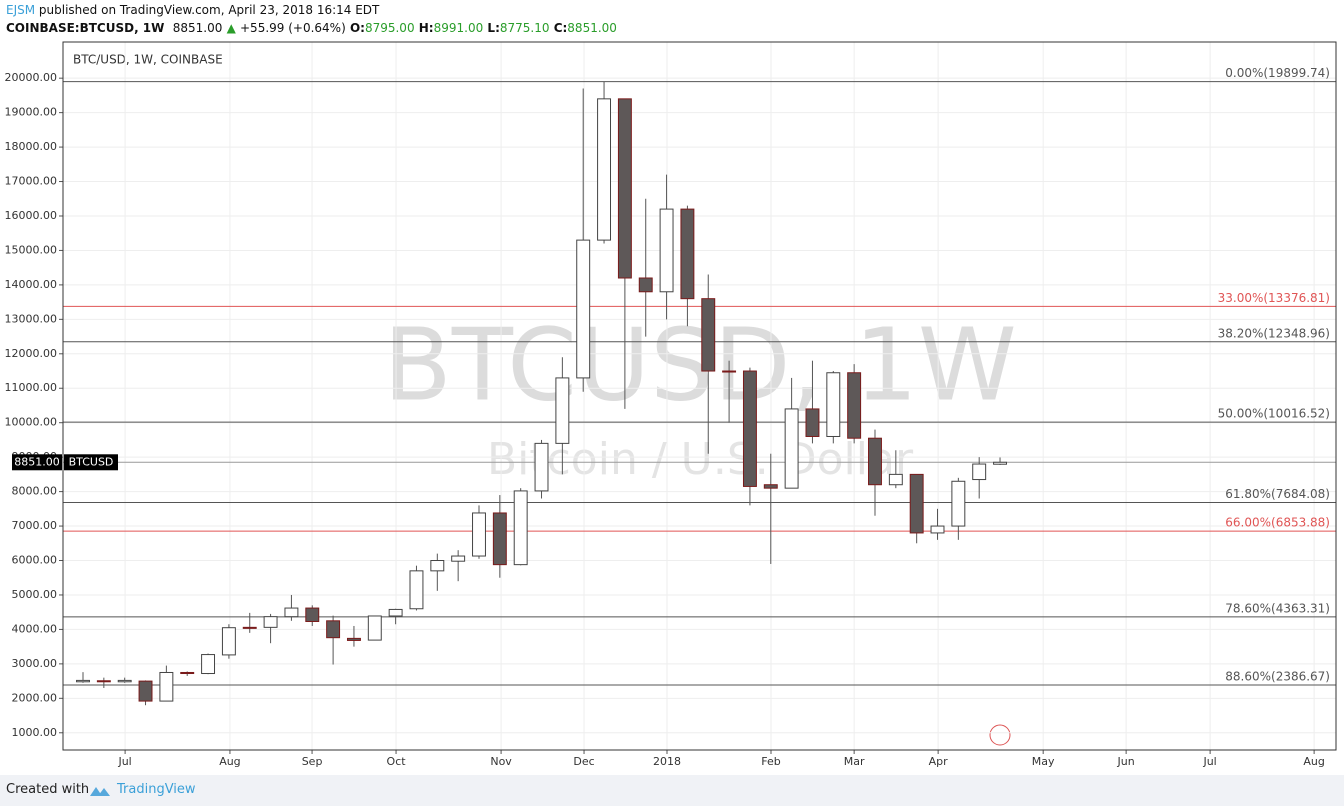 The height and width of the screenshot is (806, 1344). What do you see at coordinates (31, 181) in the screenshot?
I see `y-tick-label: 17000.00` at bounding box center [31, 181].